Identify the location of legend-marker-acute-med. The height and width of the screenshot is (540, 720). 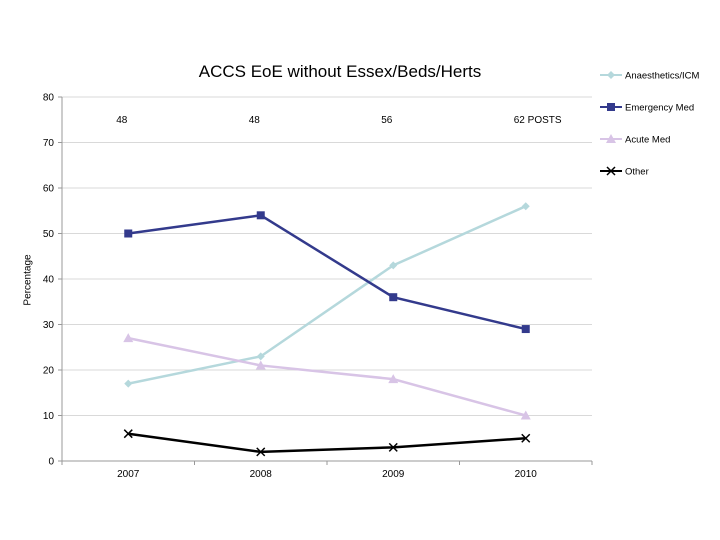
(611, 138).